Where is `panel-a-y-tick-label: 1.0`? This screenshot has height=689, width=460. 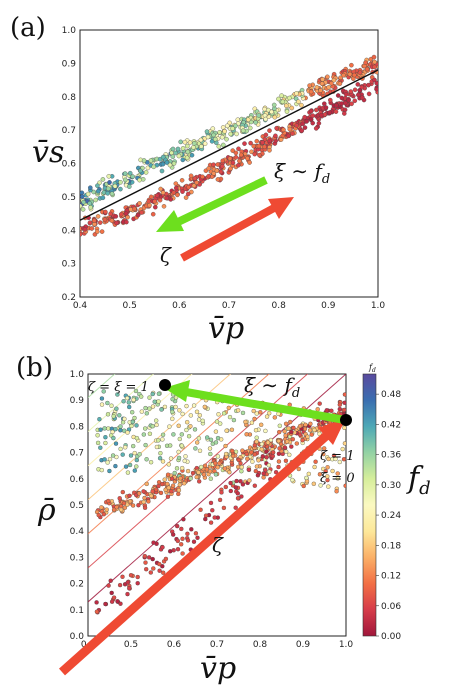 panel-a-y-tick-label: 1.0 is located at coordinates (69, 31).